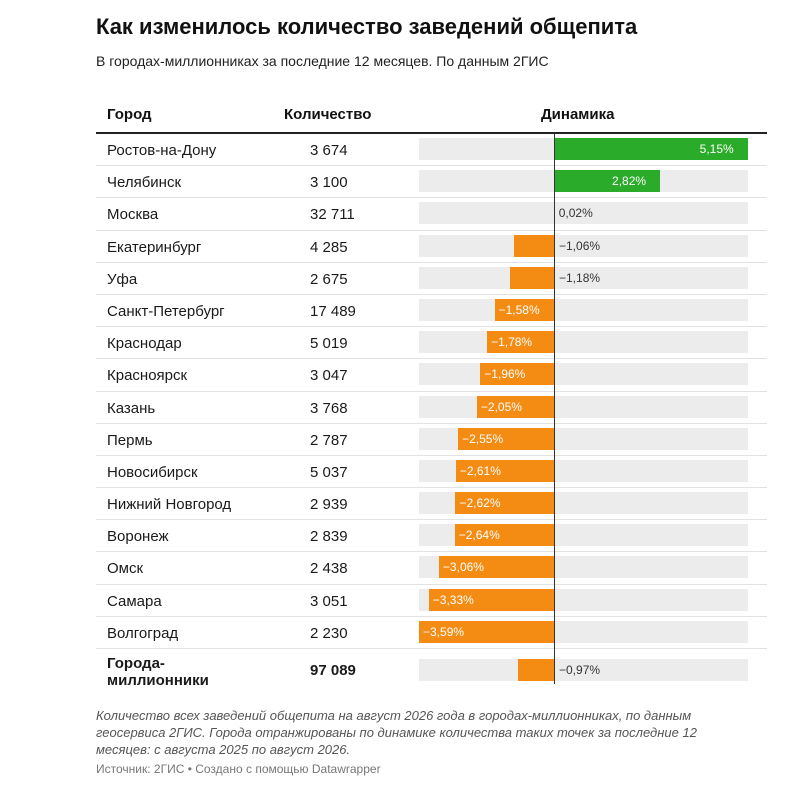 Image resolution: width=800 pixels, height=789 pixels. What do you see at coordinates (158, 672) in the screenshot?
I see `city-name: Города-миллионники` at bounding box center [158, 672].